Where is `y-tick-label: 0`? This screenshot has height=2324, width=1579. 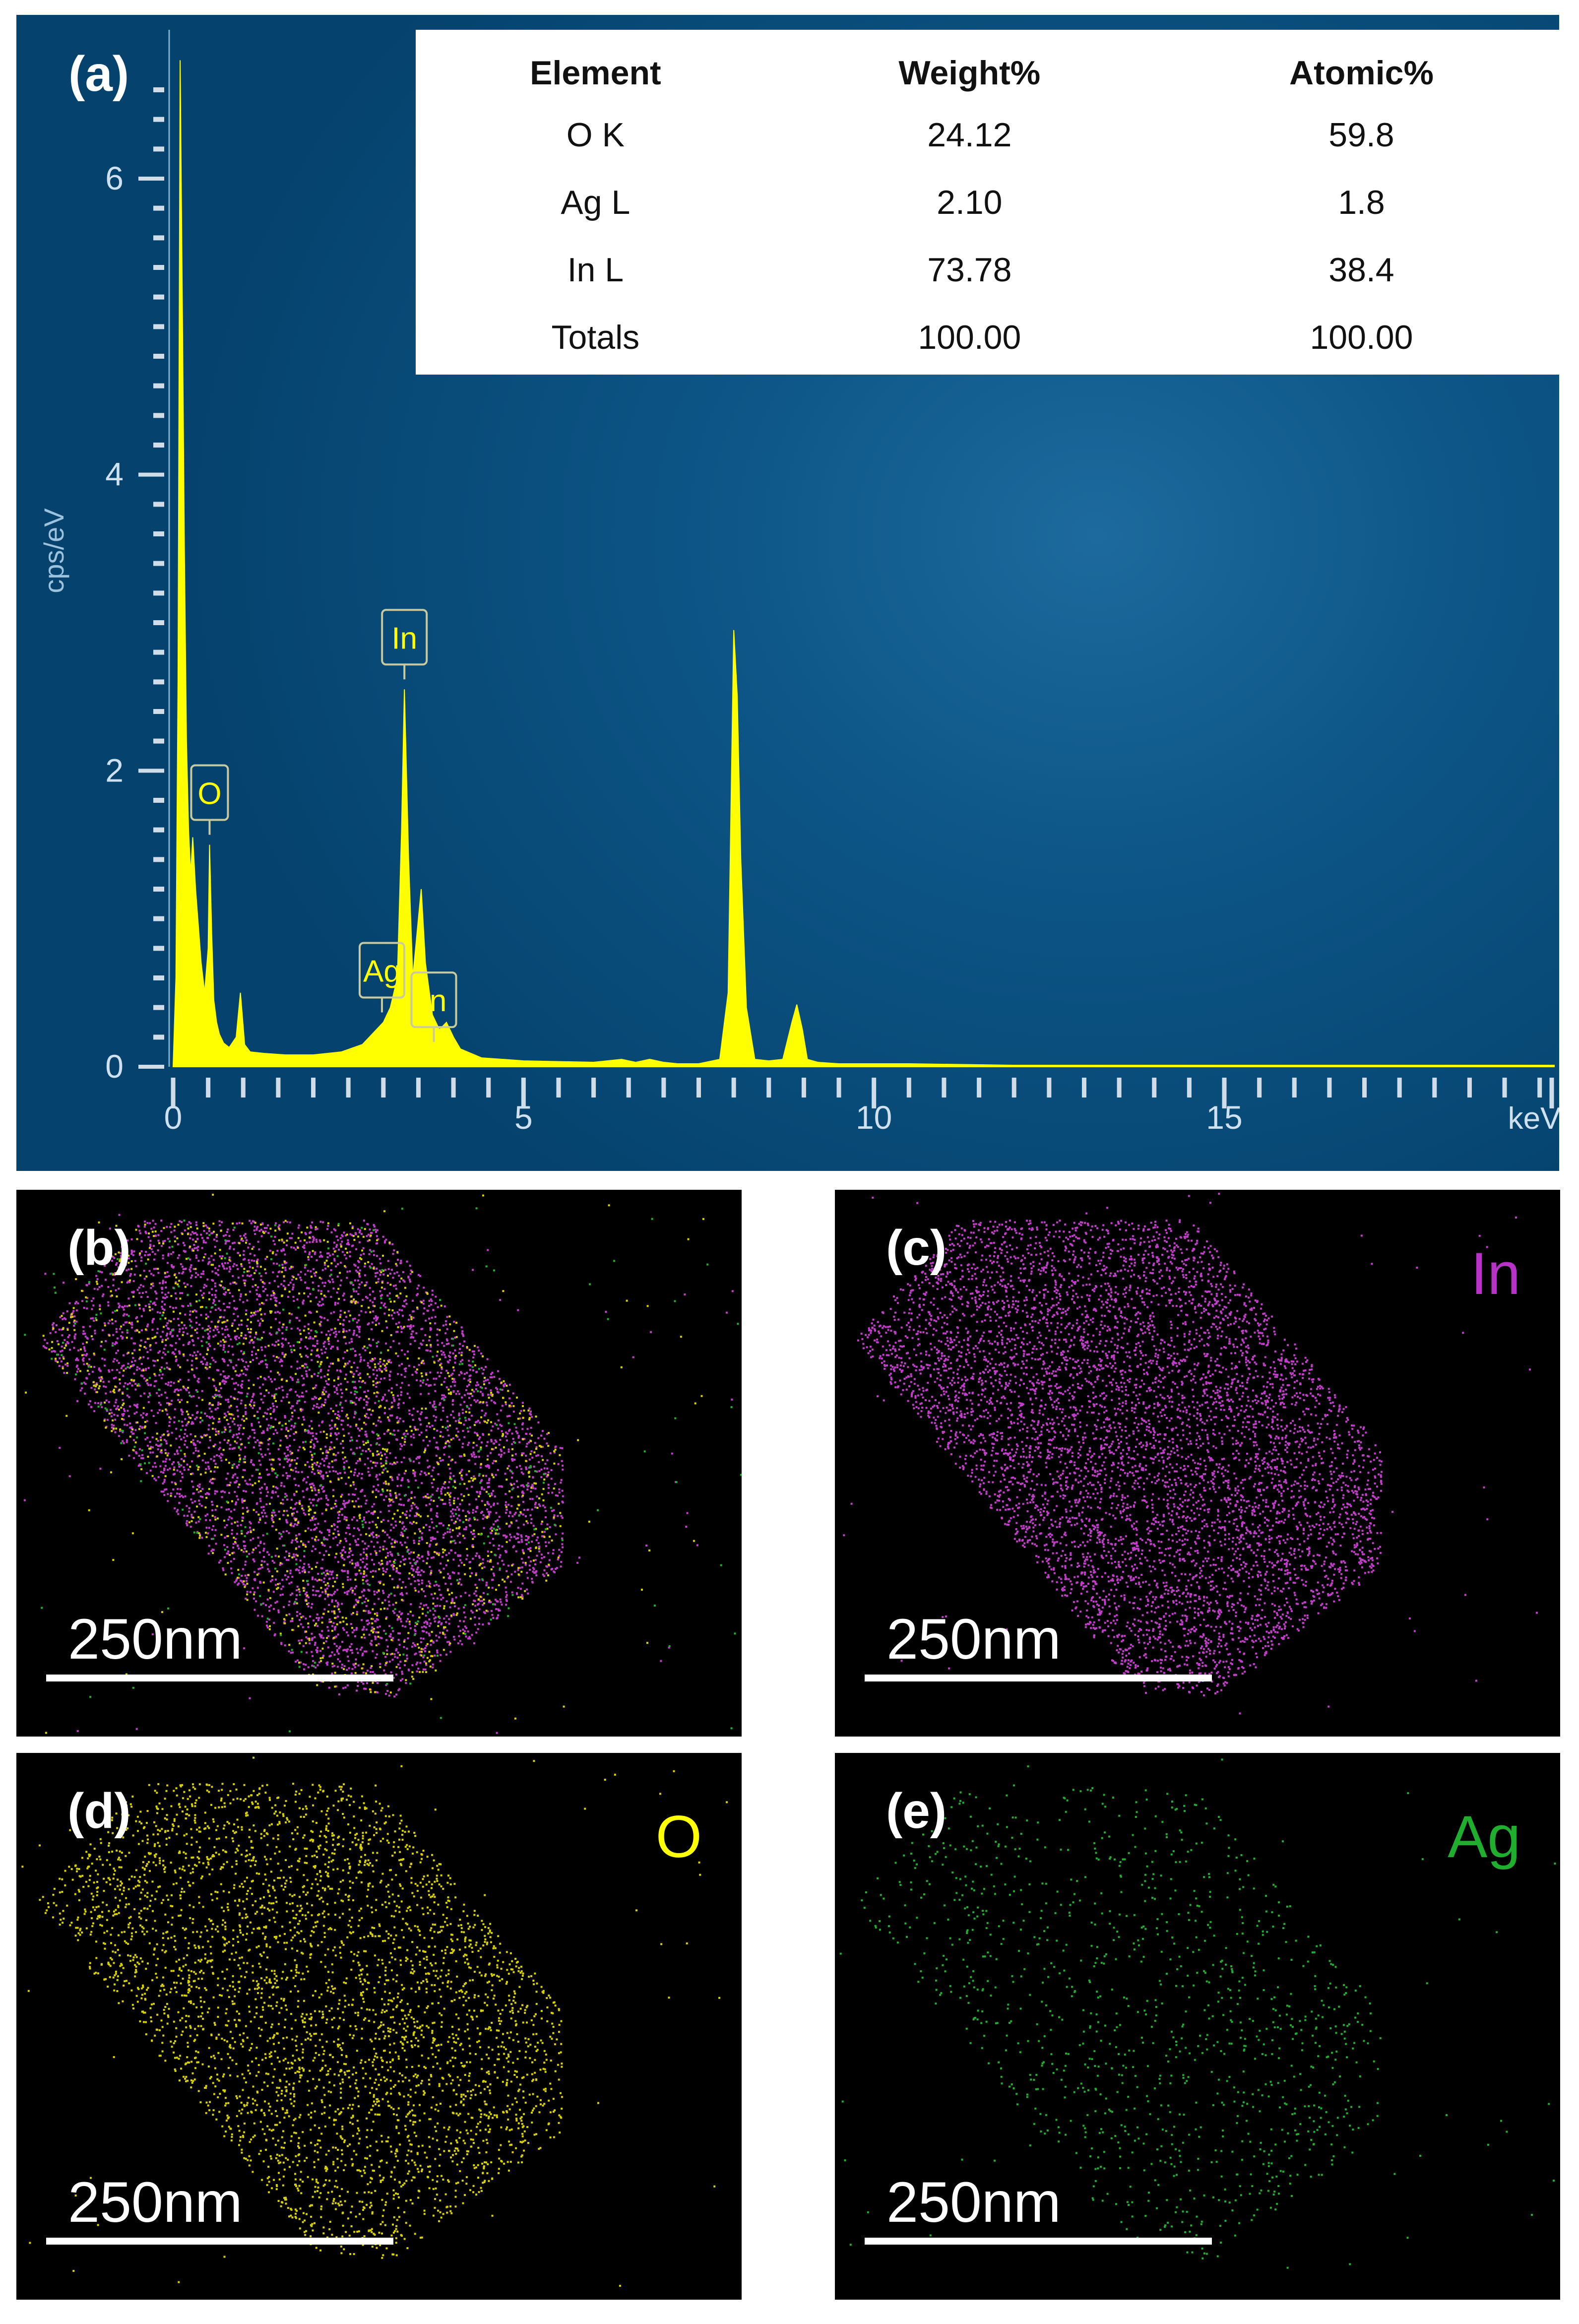 y-tick-label: 0 is located at coordinates (114, 1066).